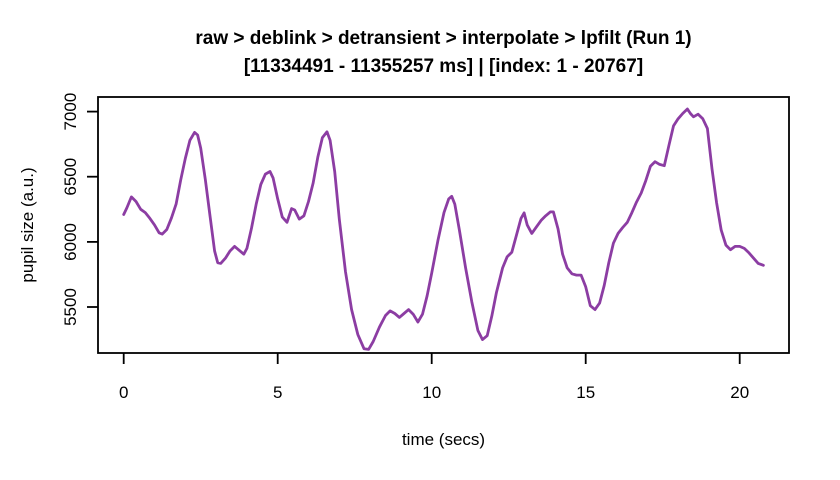  What do you see at coordinates (123, 392) in the screenshot?
I see `x-tick-label: 0` at bounding box center [123, 392].